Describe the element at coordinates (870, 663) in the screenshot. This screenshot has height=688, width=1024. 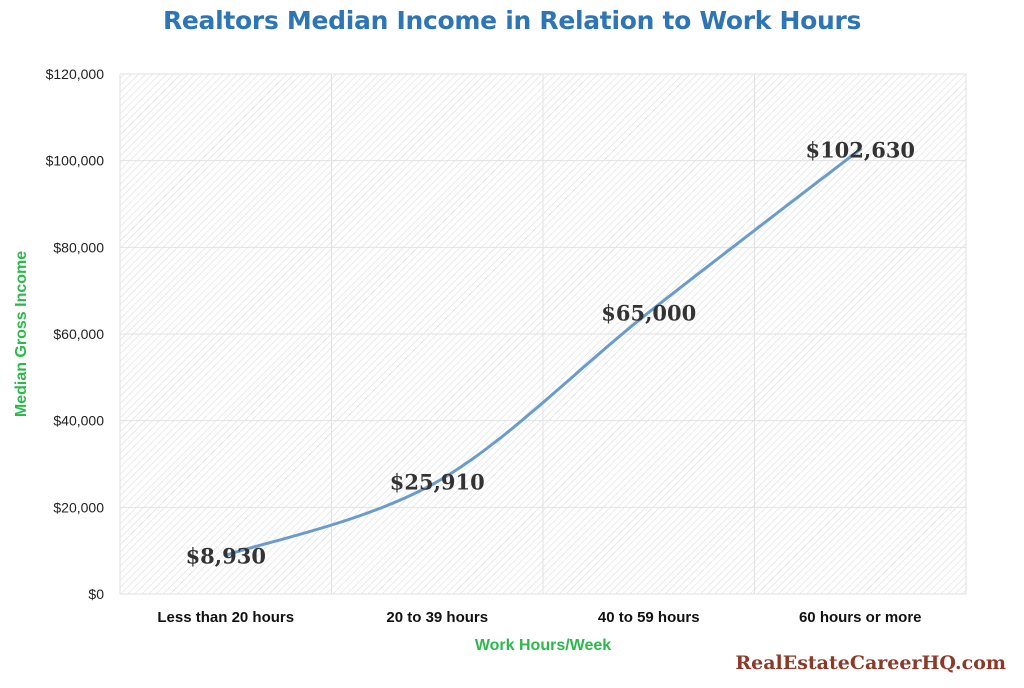
I see `watermark-text: RealEstateCareerHQ.com` at that location.